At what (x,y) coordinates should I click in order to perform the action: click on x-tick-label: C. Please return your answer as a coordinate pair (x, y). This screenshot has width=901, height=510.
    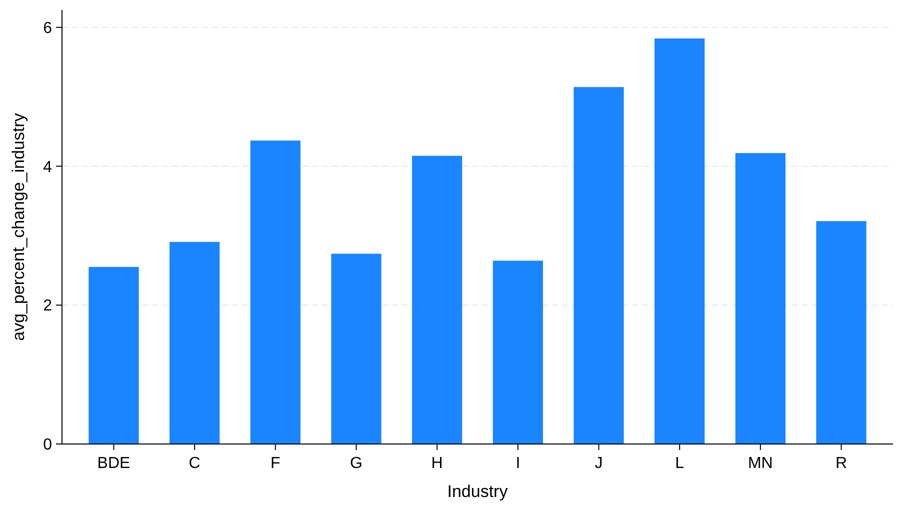
    Looking at the image, I should click on (194, 463).